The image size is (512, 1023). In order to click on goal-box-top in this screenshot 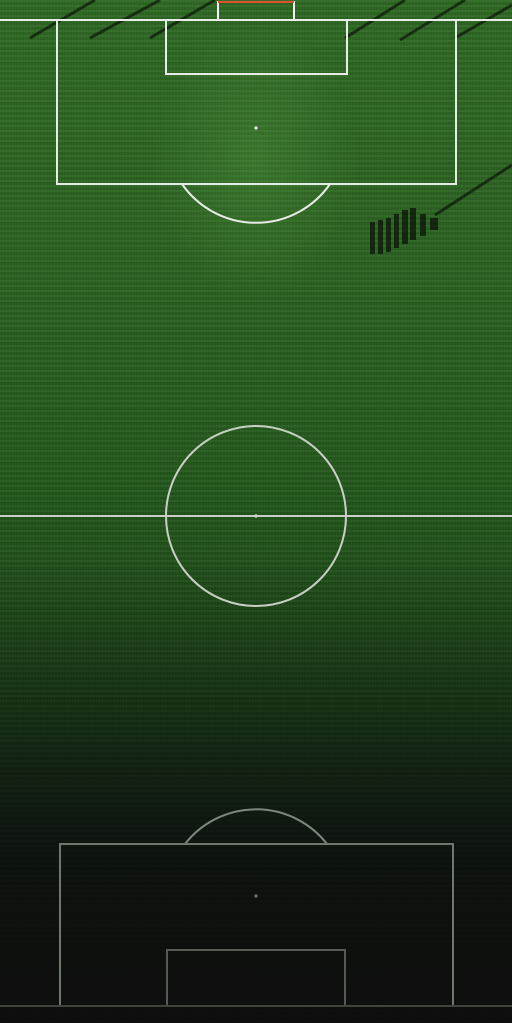, I will do `click(256, 47)`.